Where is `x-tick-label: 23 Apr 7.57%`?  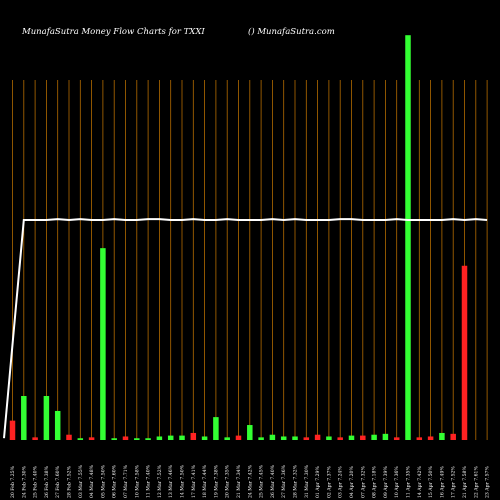 x-tick-label: 23 Apr 7.57% is located at coordinates (488, 482).